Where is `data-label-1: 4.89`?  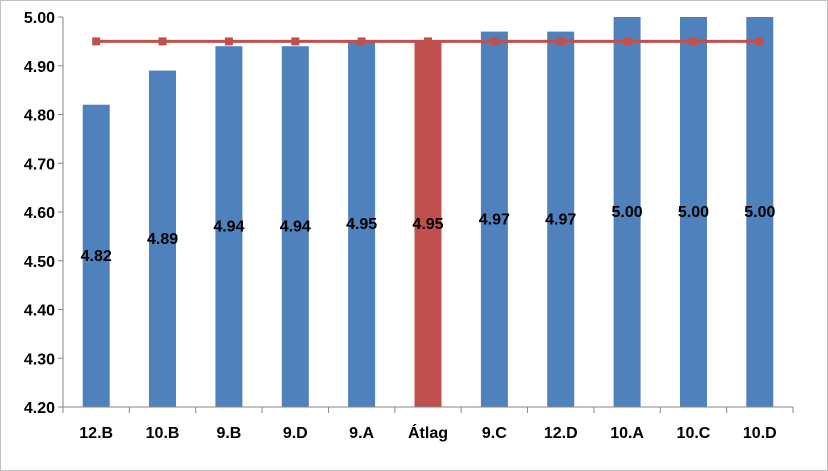 data-label-1: 4.89 is located at coordinates (162, 239).